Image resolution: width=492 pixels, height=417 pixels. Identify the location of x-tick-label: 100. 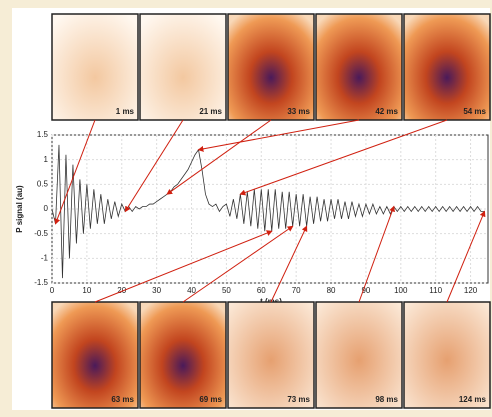
(401, 290).